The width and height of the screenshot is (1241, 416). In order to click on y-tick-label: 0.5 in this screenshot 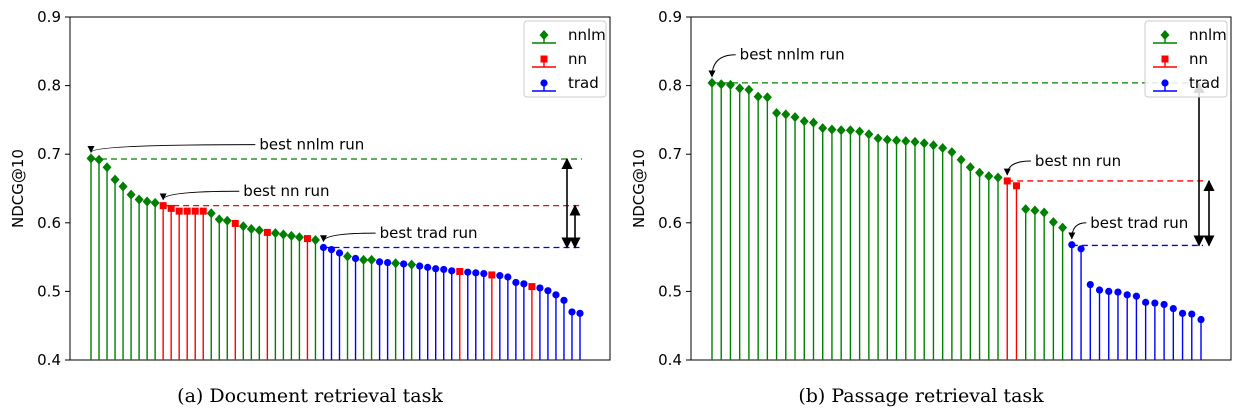, I will do `click(670, 291)`.